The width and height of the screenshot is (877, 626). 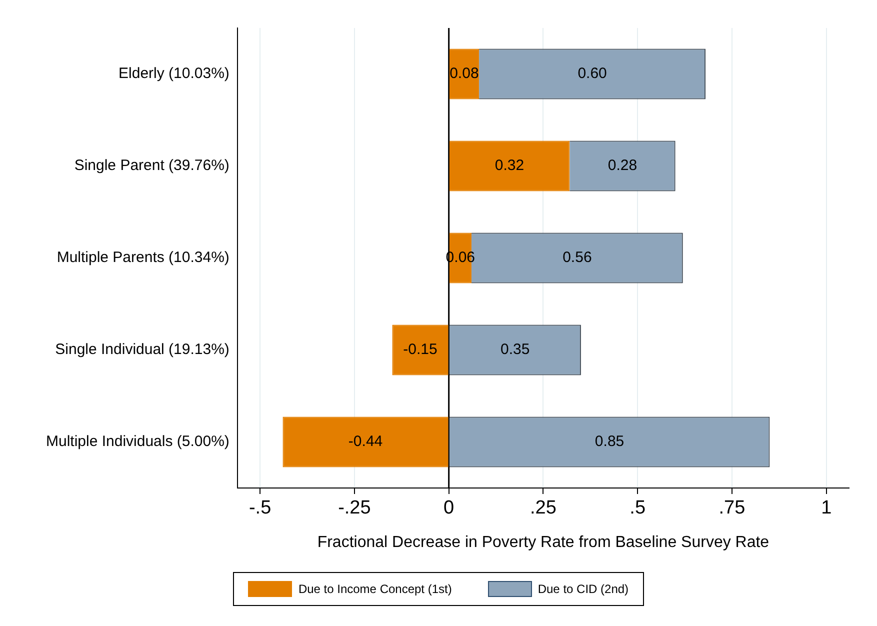 I want to click on data-label: 0.08, so click(x=464, y=73).